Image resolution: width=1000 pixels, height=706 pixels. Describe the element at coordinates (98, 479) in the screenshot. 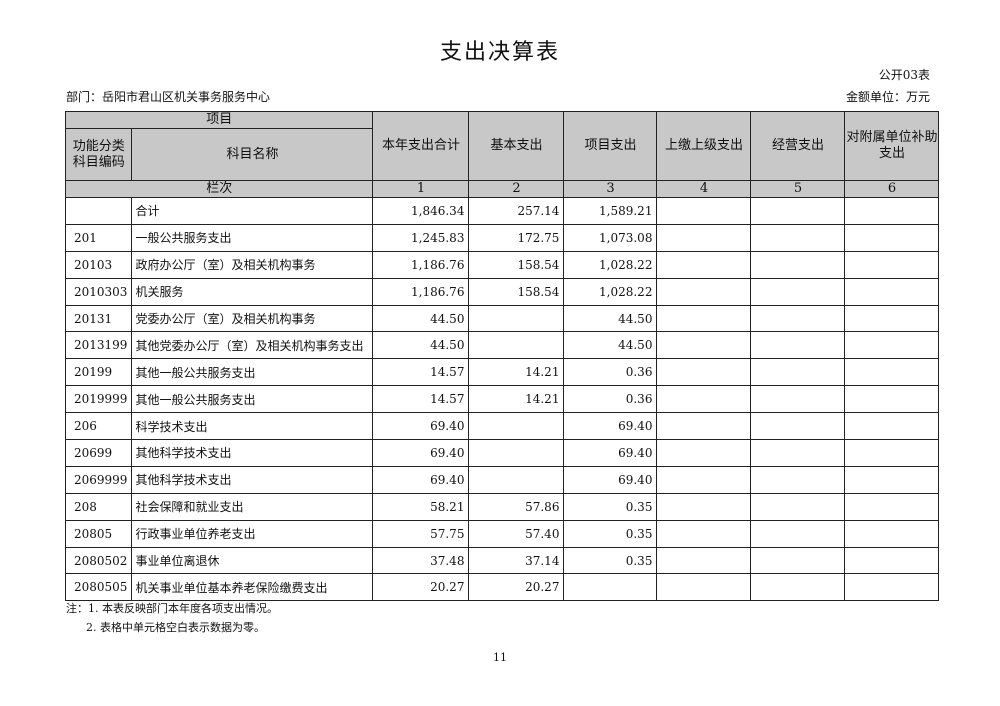

I see `row-code: 2069999` at that location.